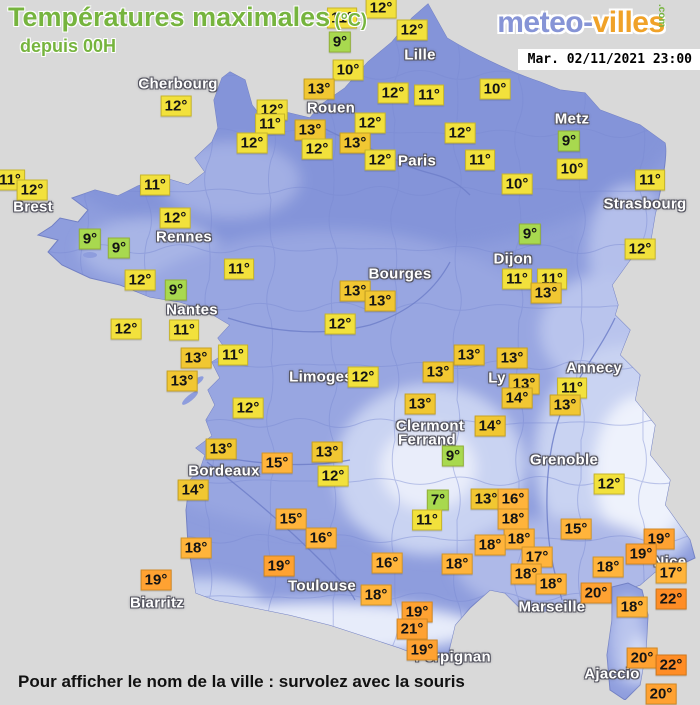 The image size is (700, 705). I want to click on temperature-label: 7°, so click(438, 500).